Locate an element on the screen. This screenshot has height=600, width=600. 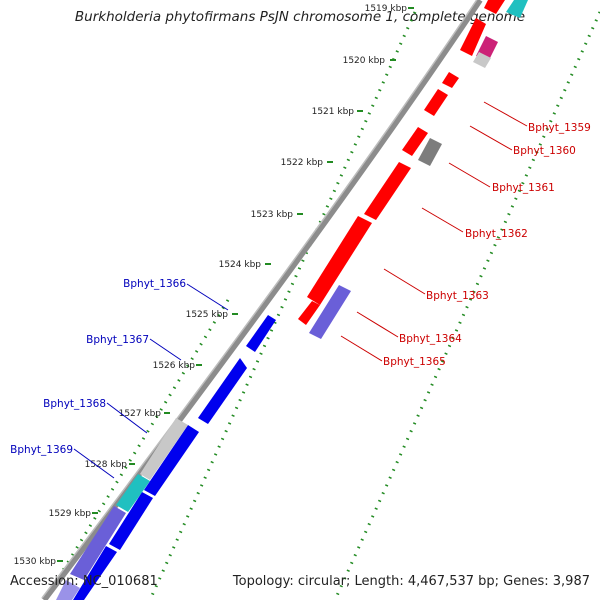
gene-label-group: Bphyt_1359 is located at coordinates (537, 117).